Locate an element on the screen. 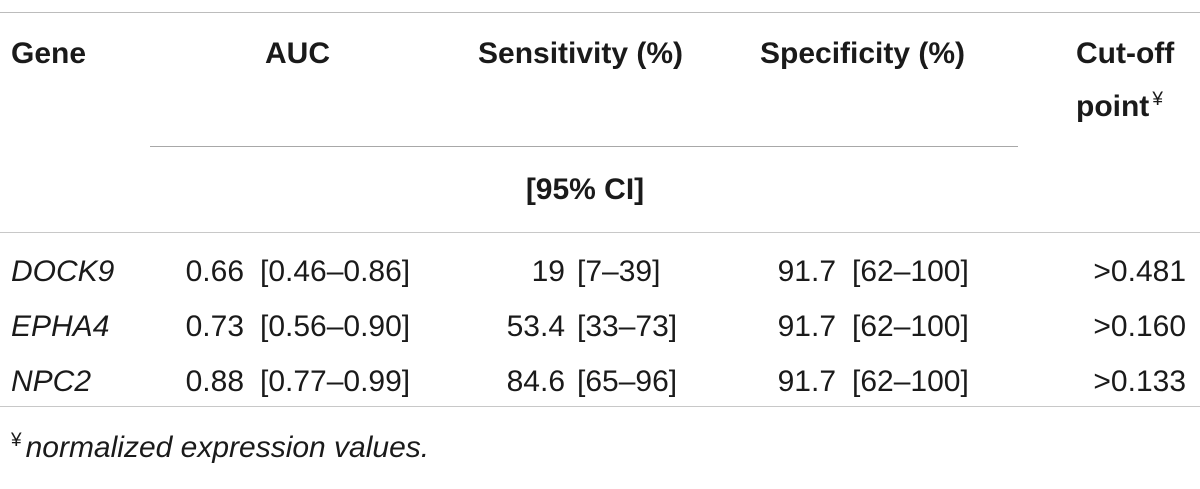 This screenshot has width=1200, height=489. header-ci: [95% CI] is located at coordinates (585, 189).